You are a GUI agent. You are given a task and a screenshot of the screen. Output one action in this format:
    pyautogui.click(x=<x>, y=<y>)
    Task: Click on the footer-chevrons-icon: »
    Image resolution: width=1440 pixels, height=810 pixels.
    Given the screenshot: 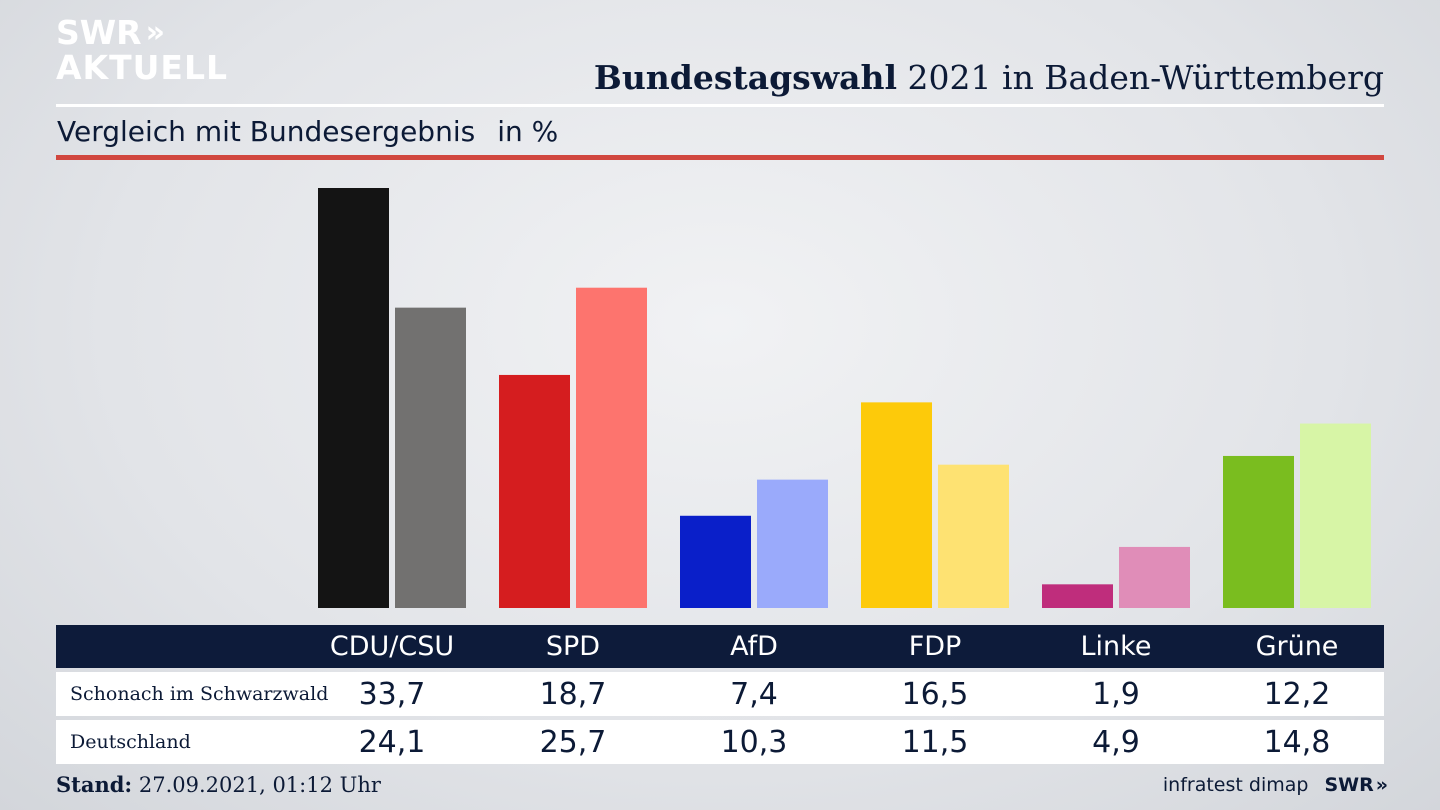 What is the action you would take?
    pyautogui.click(x=1381, y=785)
    